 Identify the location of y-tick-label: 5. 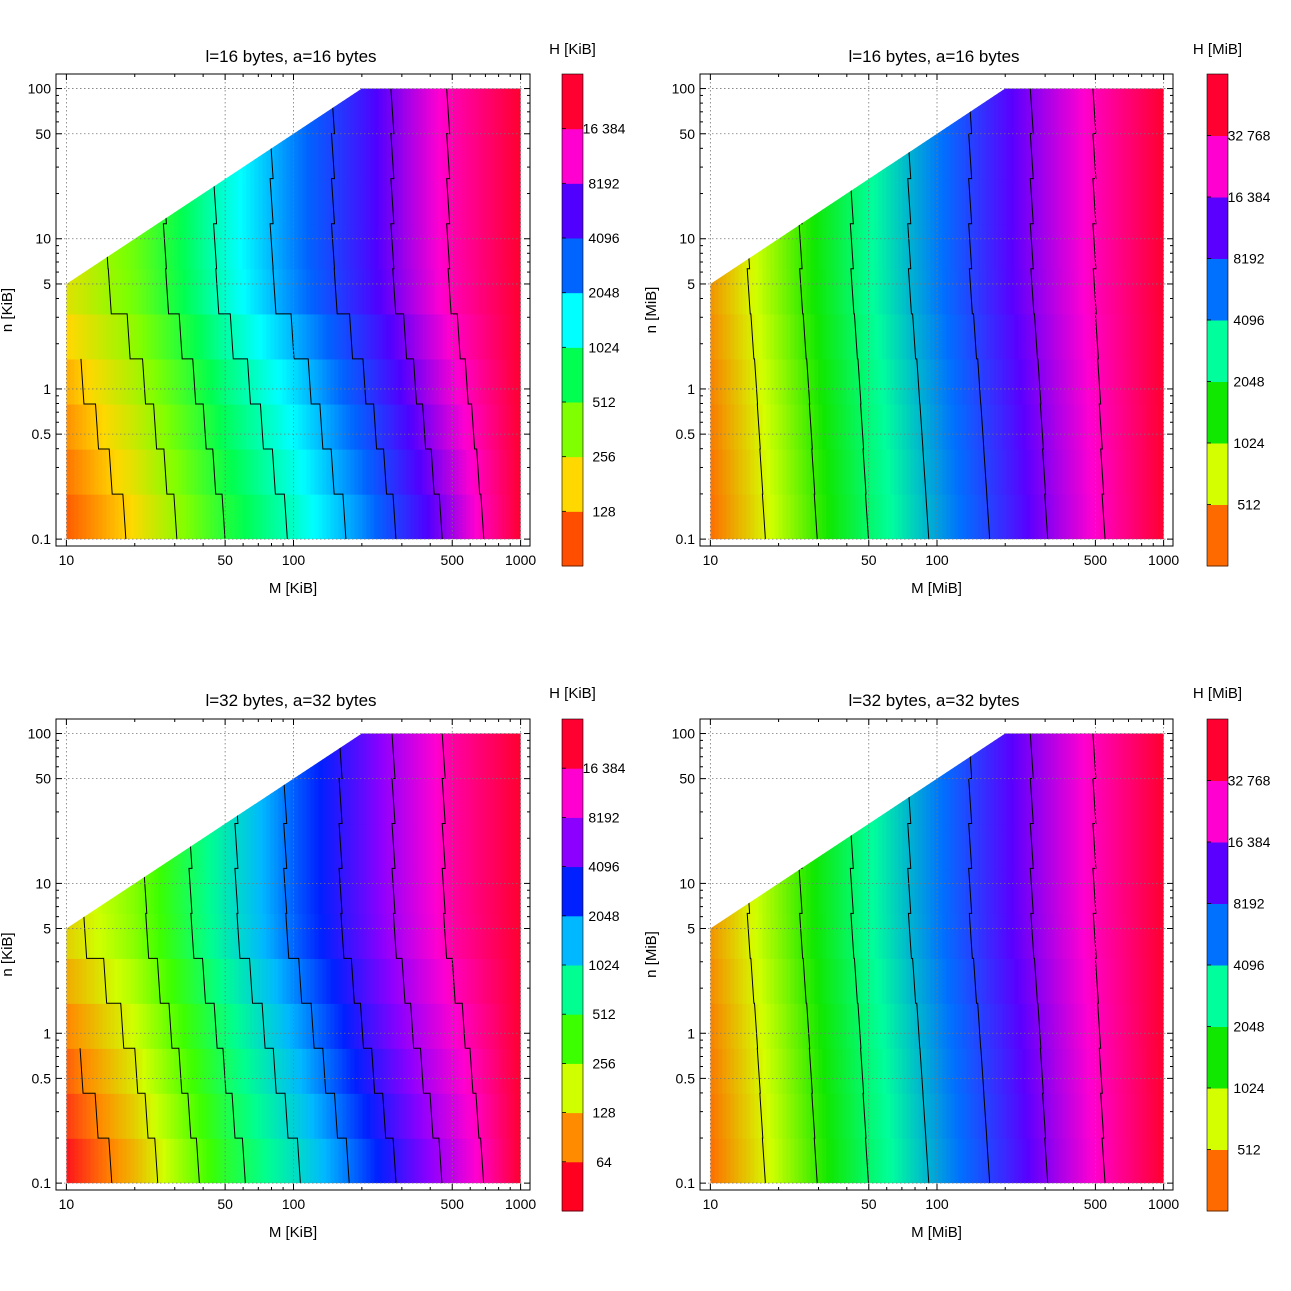
(47, 929).